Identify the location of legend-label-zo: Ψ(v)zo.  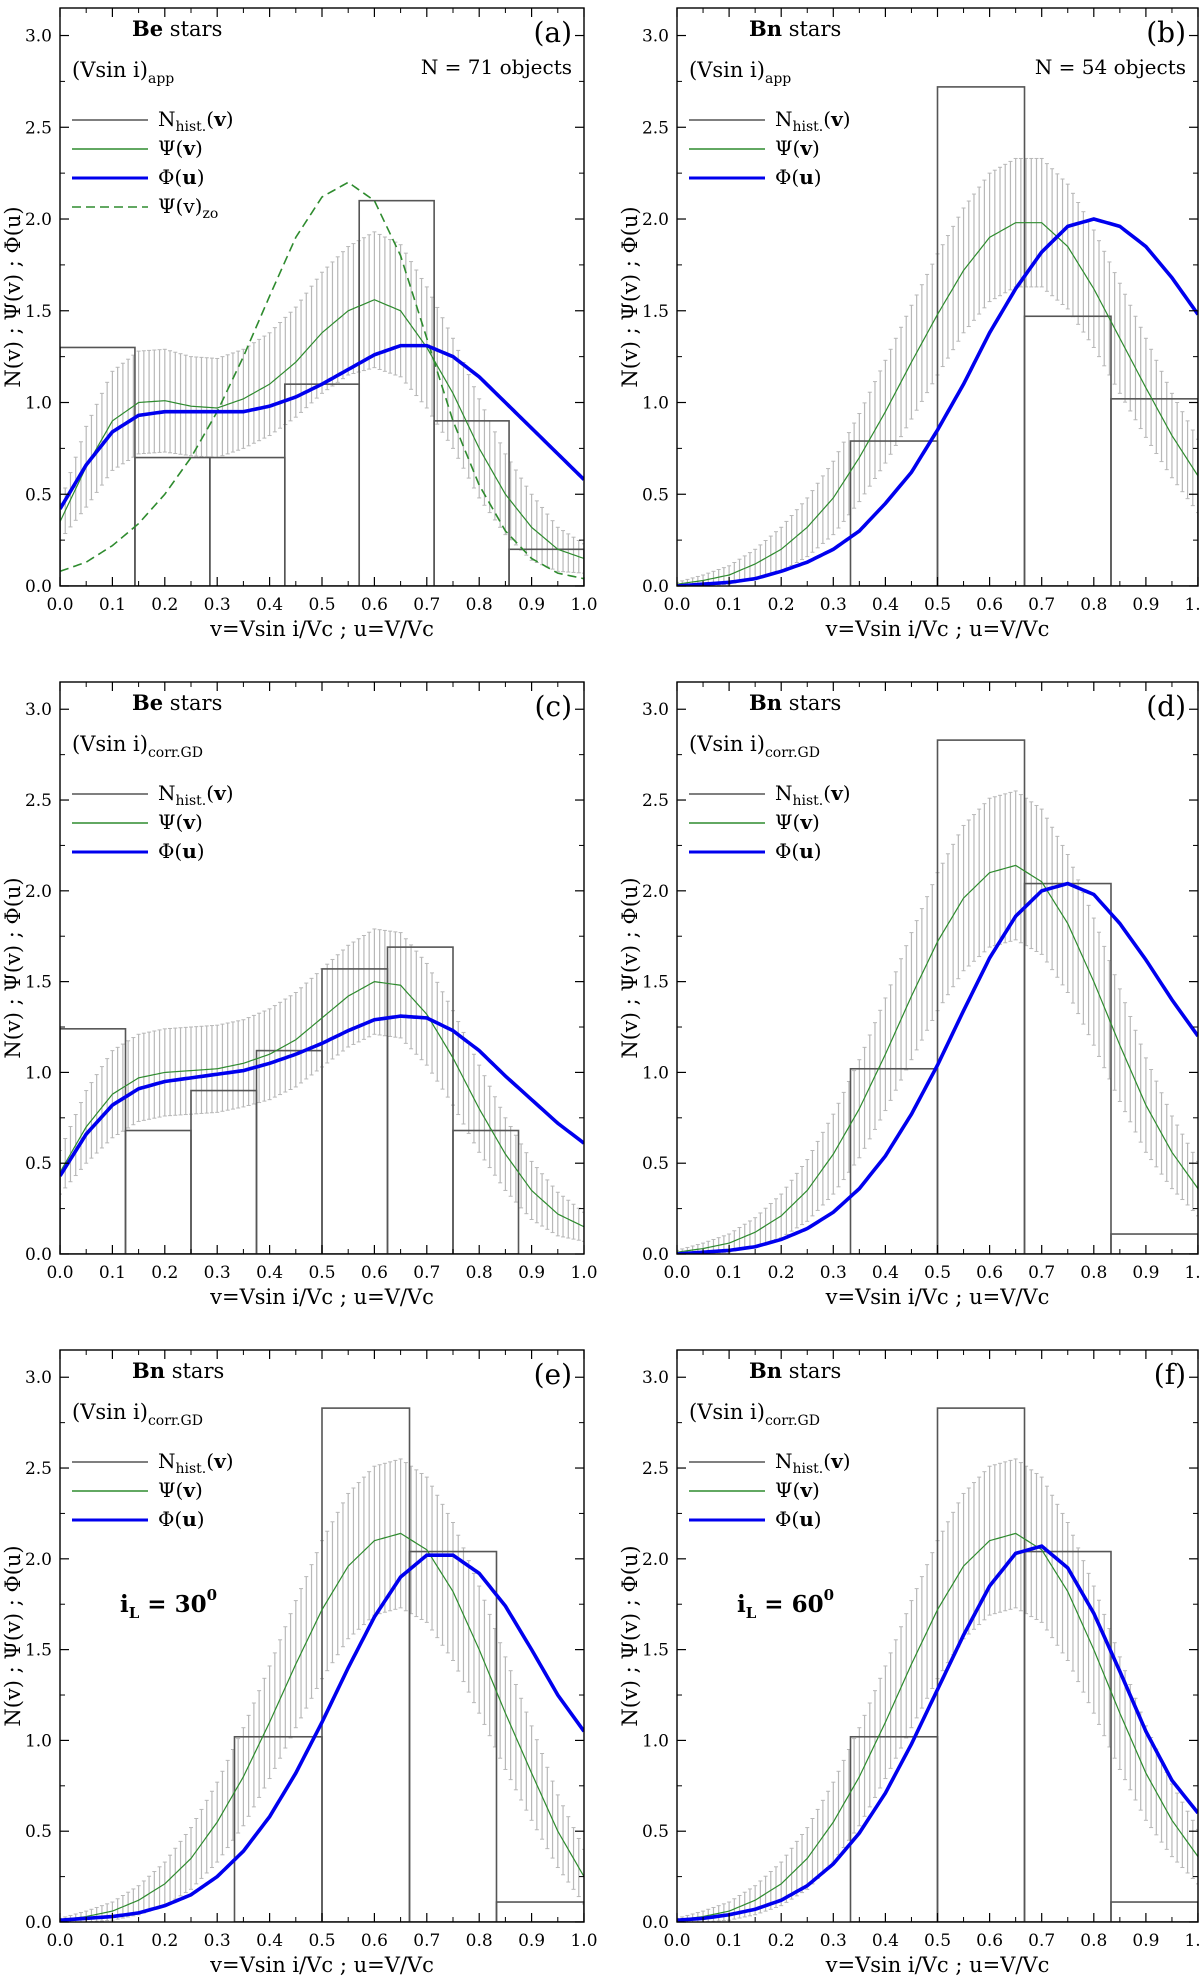
(188, 208).